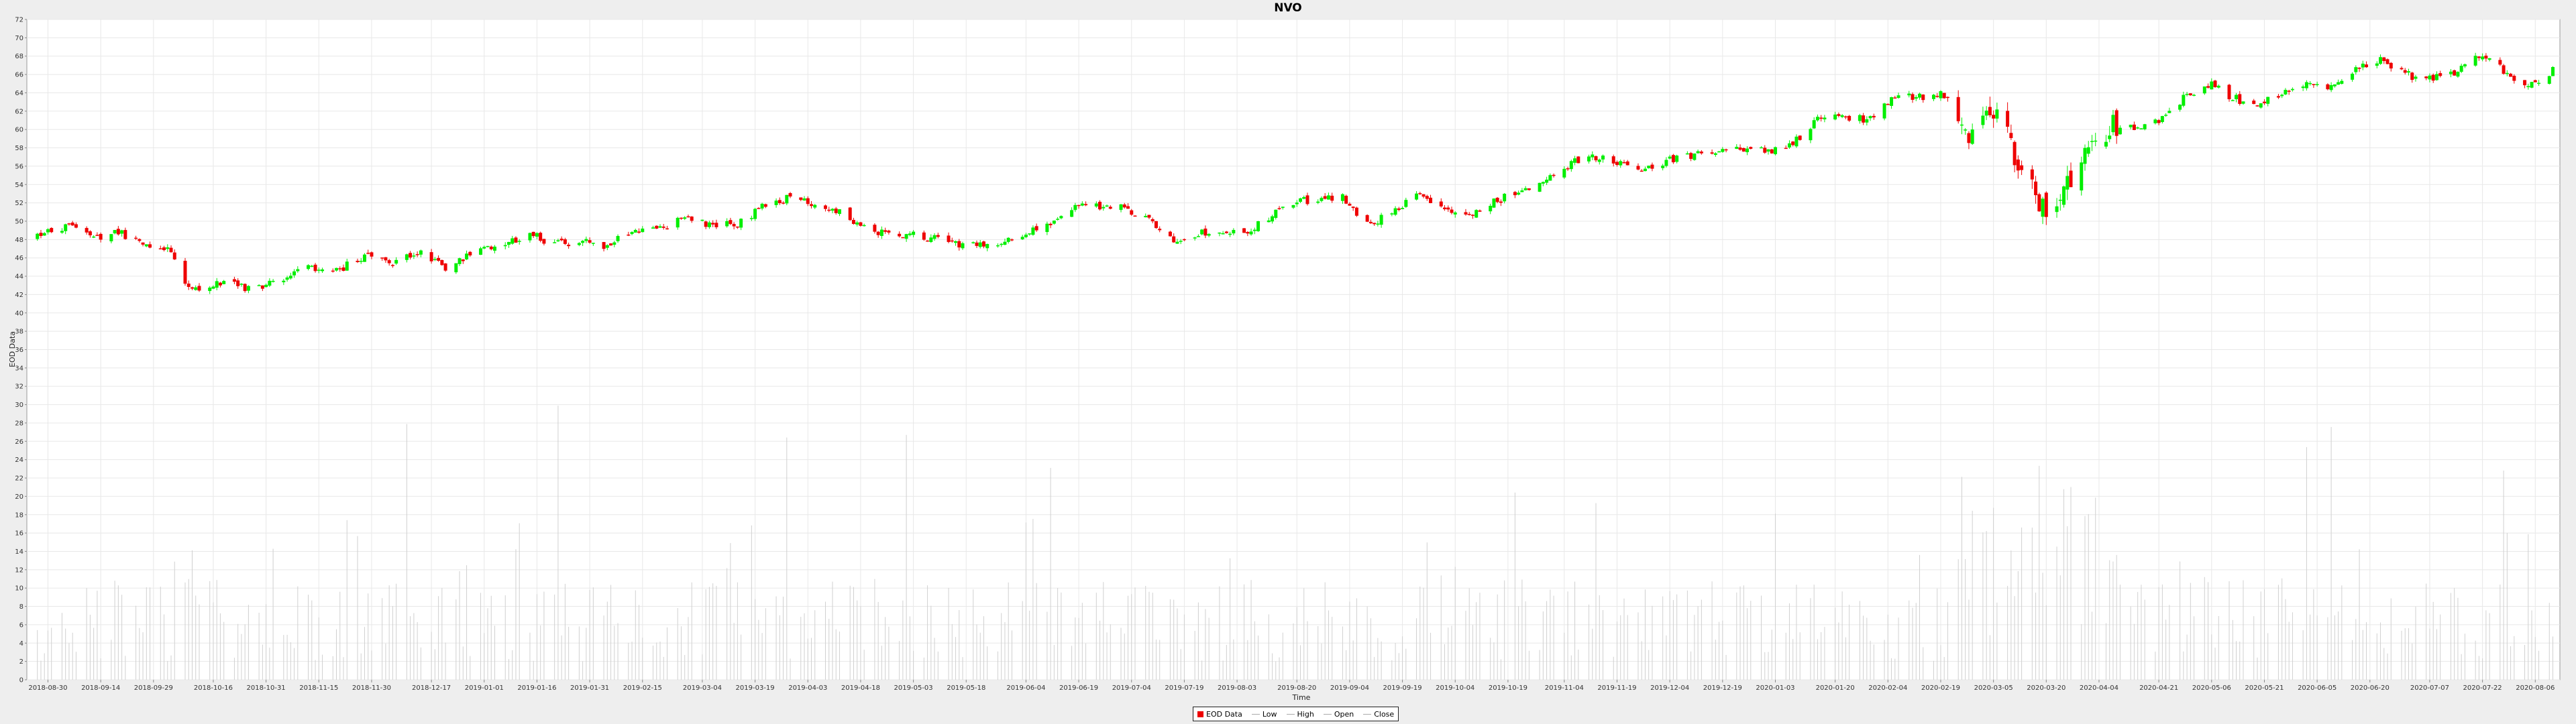  What do you see at coordinates (1327, 714) in the screenshot?
I see `legend-line-open` at bounding box center [1327, 714].